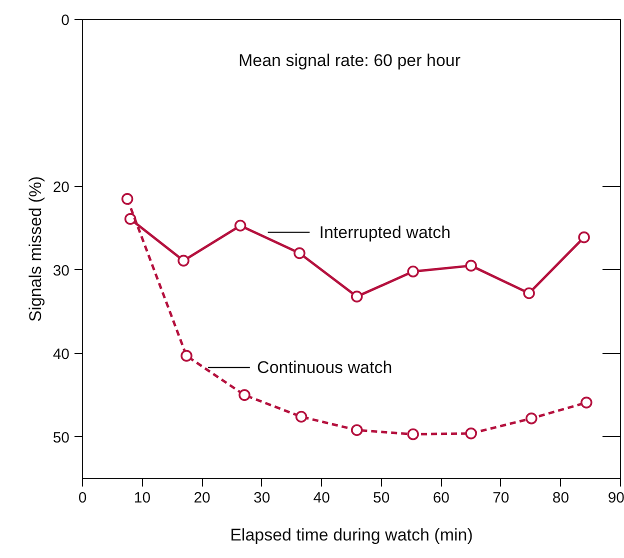 The image size is (624, 558). What do you see at coordinates (321, 498) in the screenshot?
I see `x-tick-label: 40` at bounding box center [321, 498].